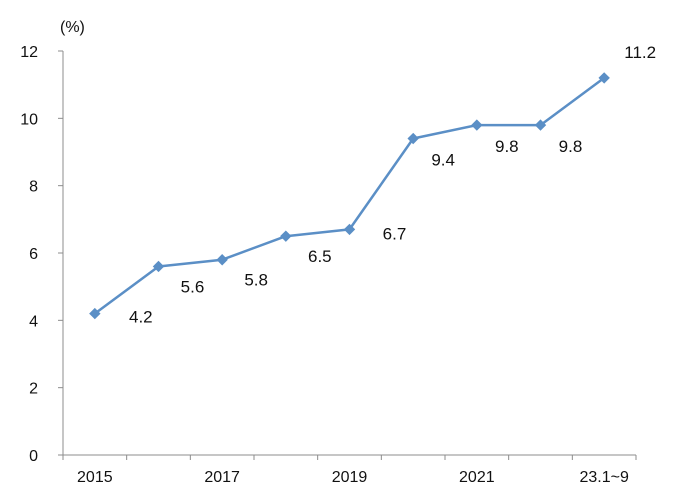 The height and width of the screenshot is (495, 680). What do you see at coordinates (33, 187) in the screenshot?
I see `y-tick-label: 8` at bounding box center [33, 187].